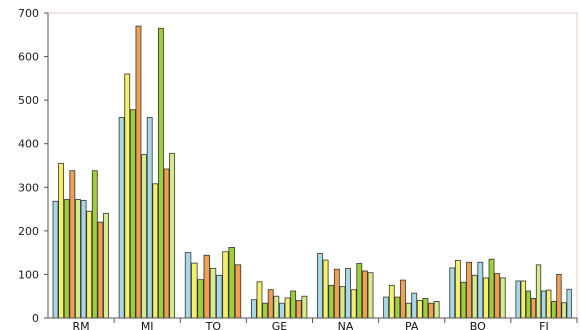  Describe the element at coordinates (28, 57) in the screenshot. I see `y-tick-label: 600` at that location.